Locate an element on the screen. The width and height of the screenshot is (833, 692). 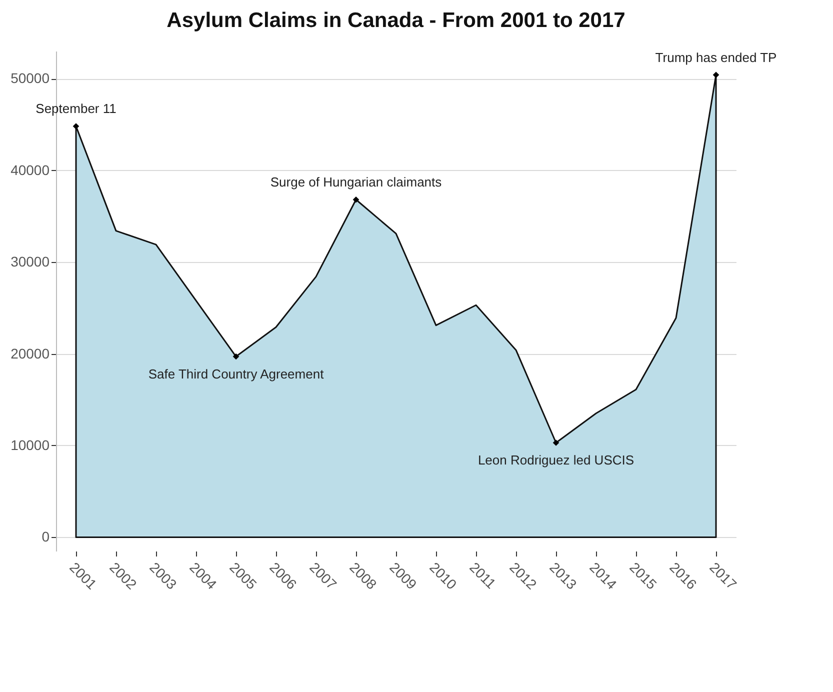
y-tick-label: 0 is located at coordinates (46, 536).